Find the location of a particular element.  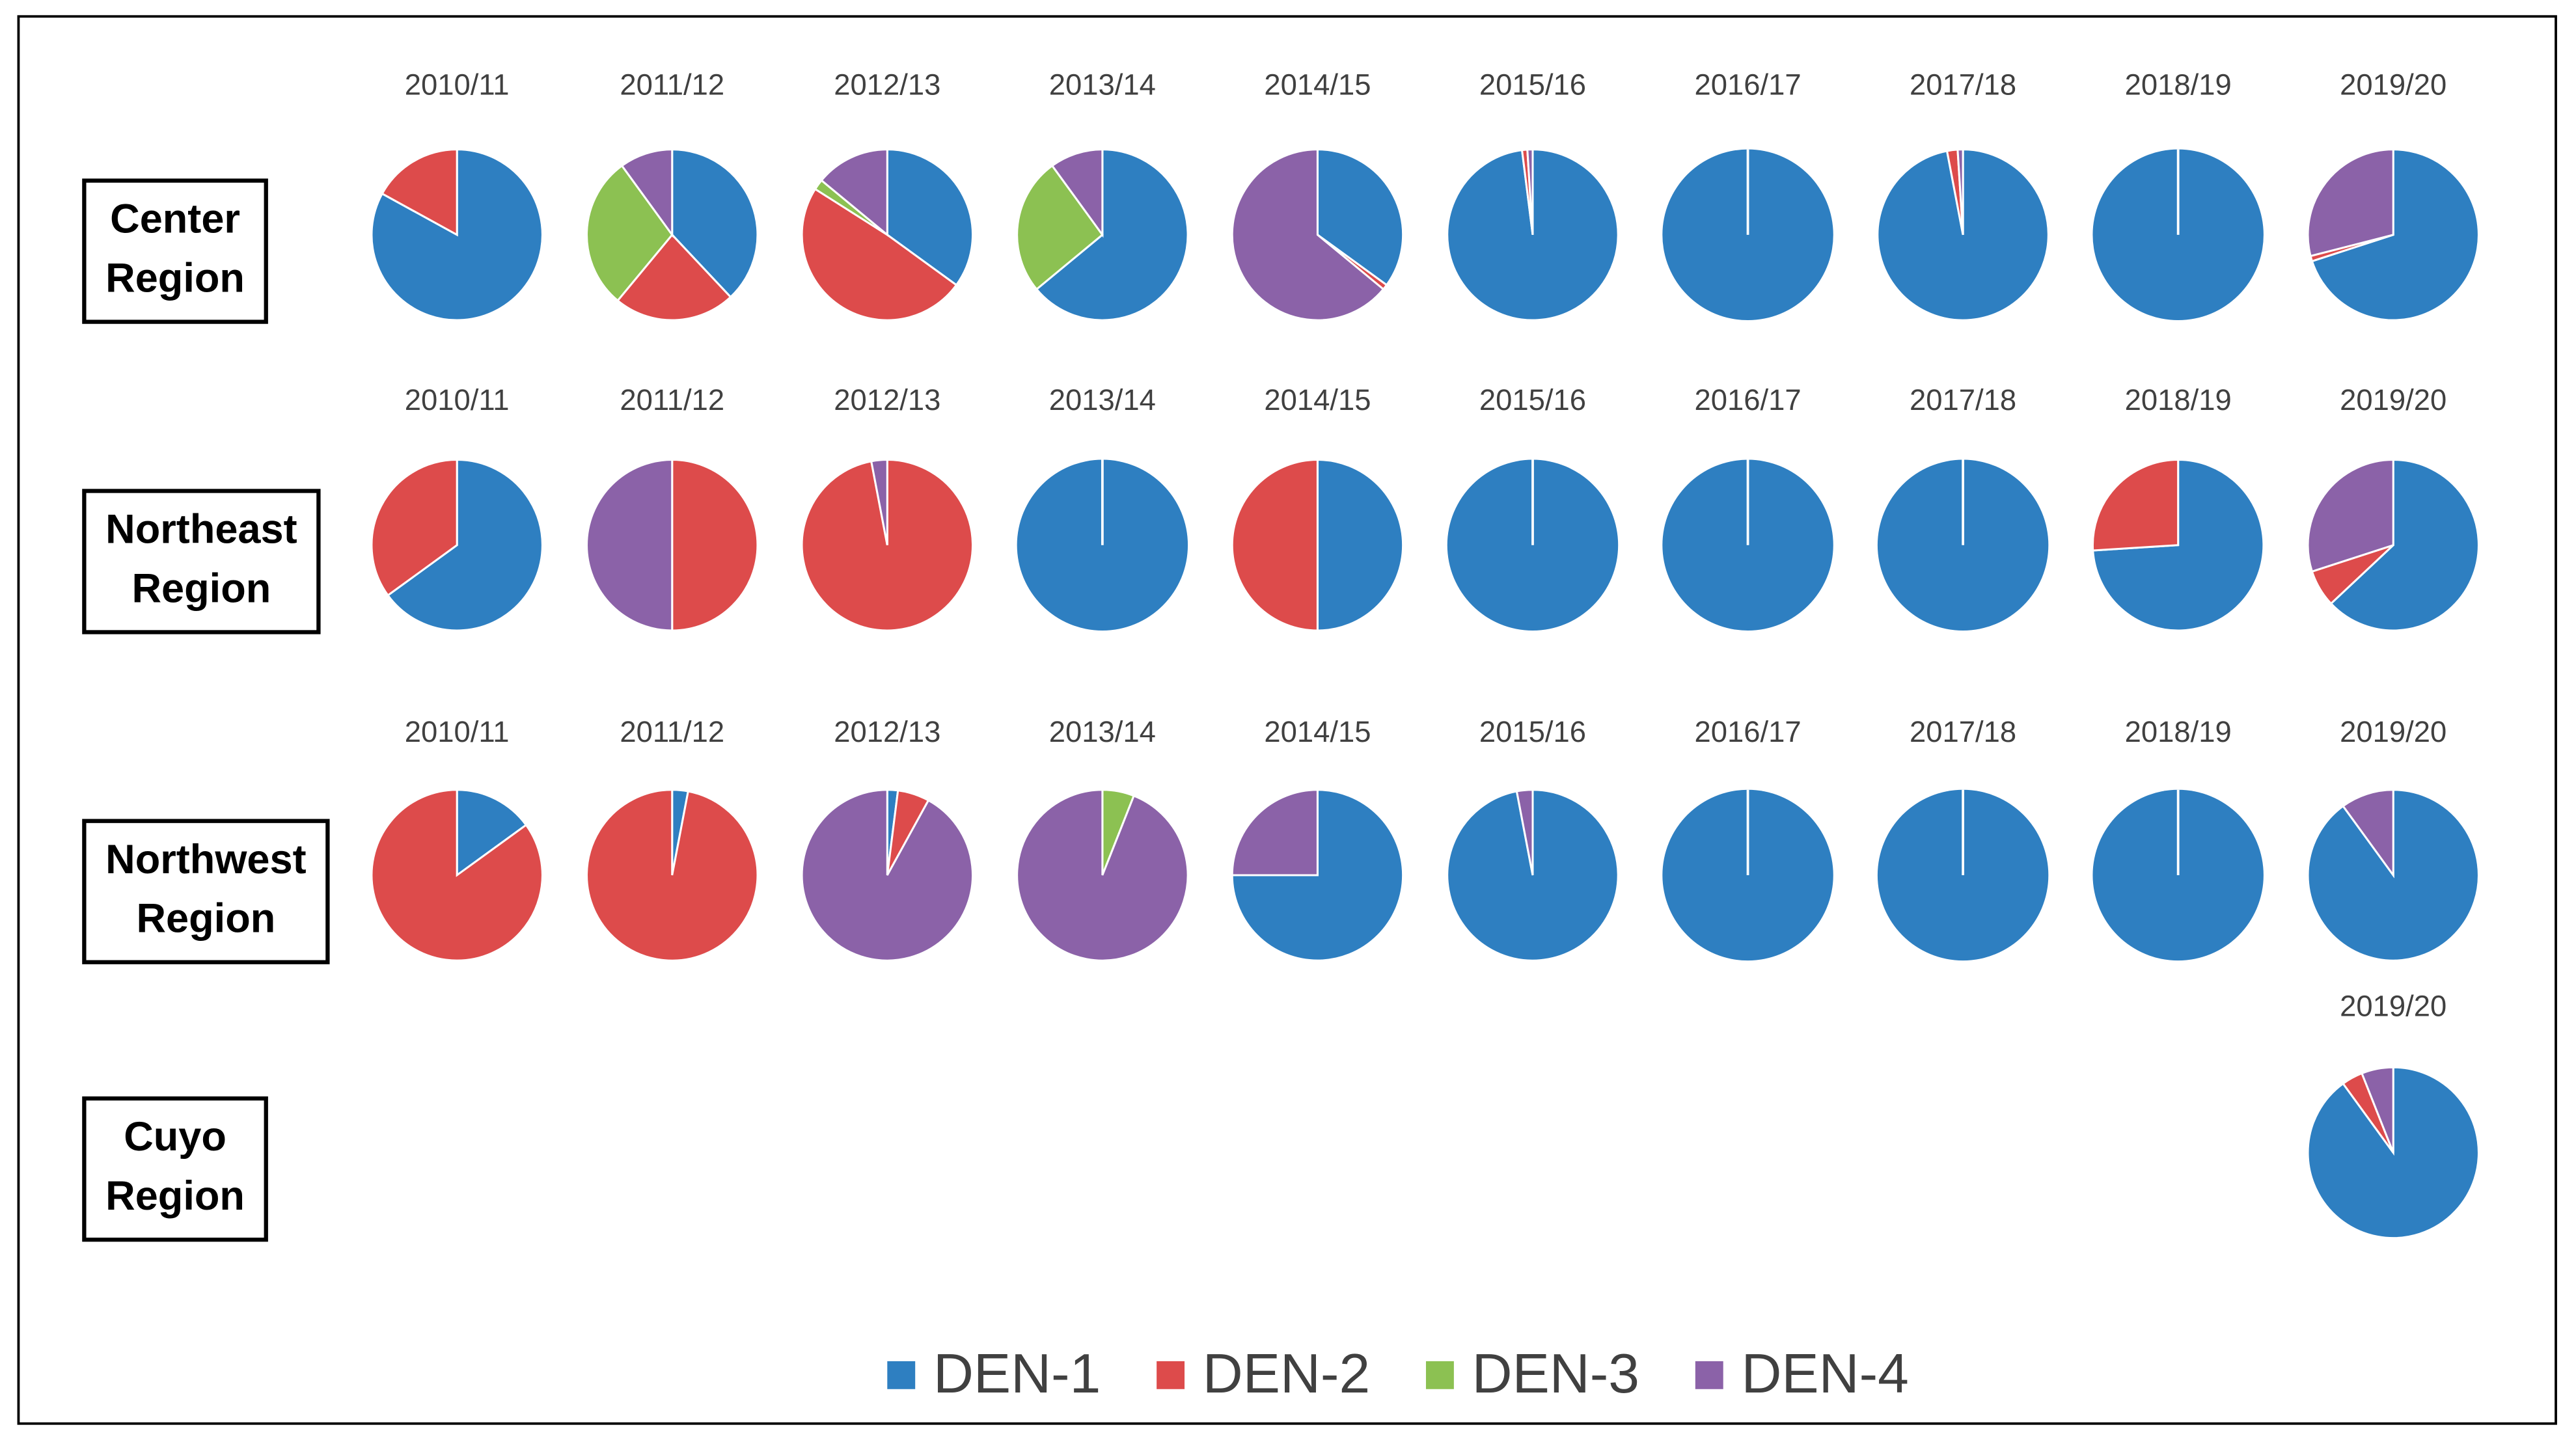

region-name-line: Northwest is located at coordinates (206, 859).